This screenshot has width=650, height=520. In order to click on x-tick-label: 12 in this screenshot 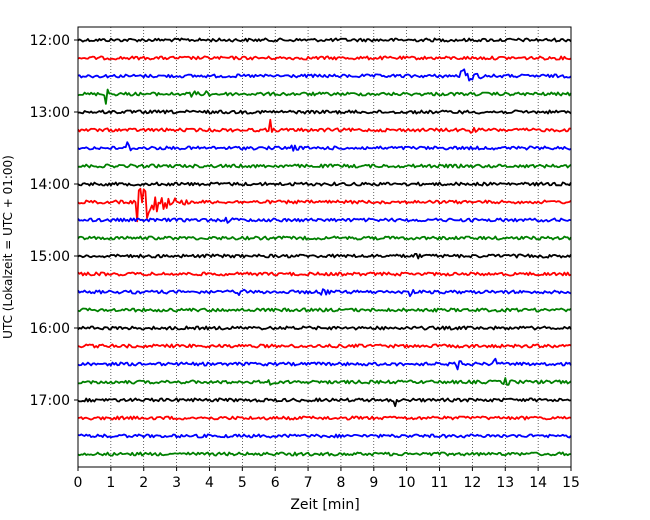, I will do `click(472, 483)`.